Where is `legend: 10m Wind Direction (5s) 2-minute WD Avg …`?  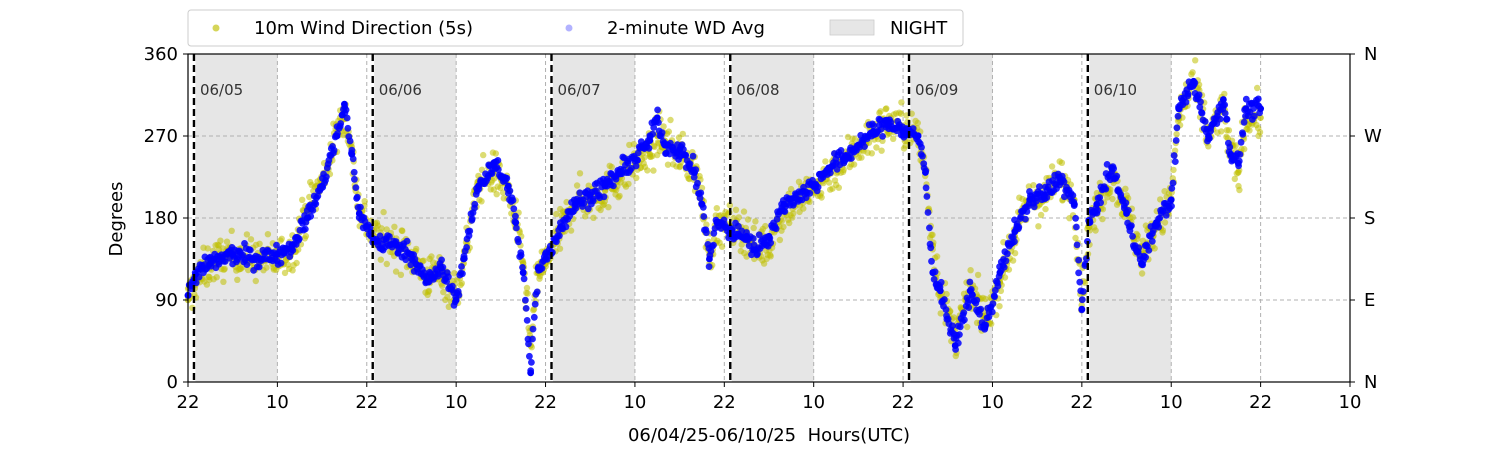
legend: 10m Wind Direction (5s) 2-minute WD Avg … is located at coordinates (575, 28).